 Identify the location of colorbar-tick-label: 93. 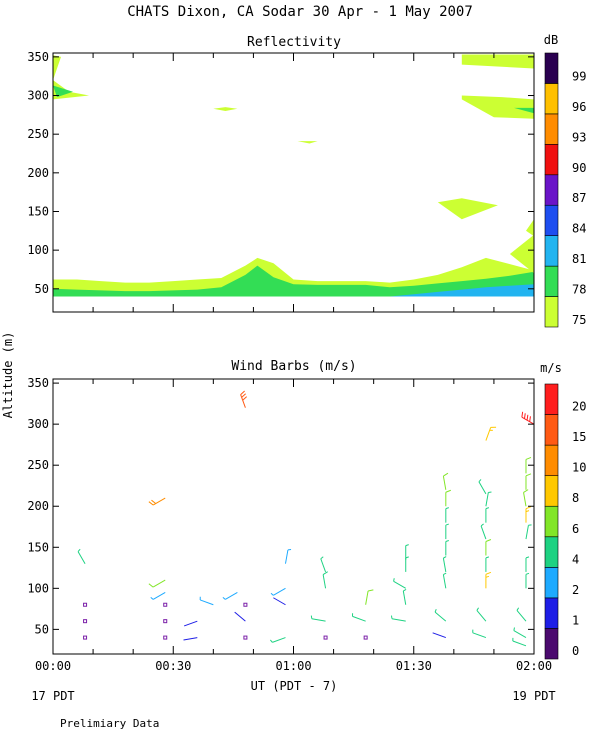
(579, 137).